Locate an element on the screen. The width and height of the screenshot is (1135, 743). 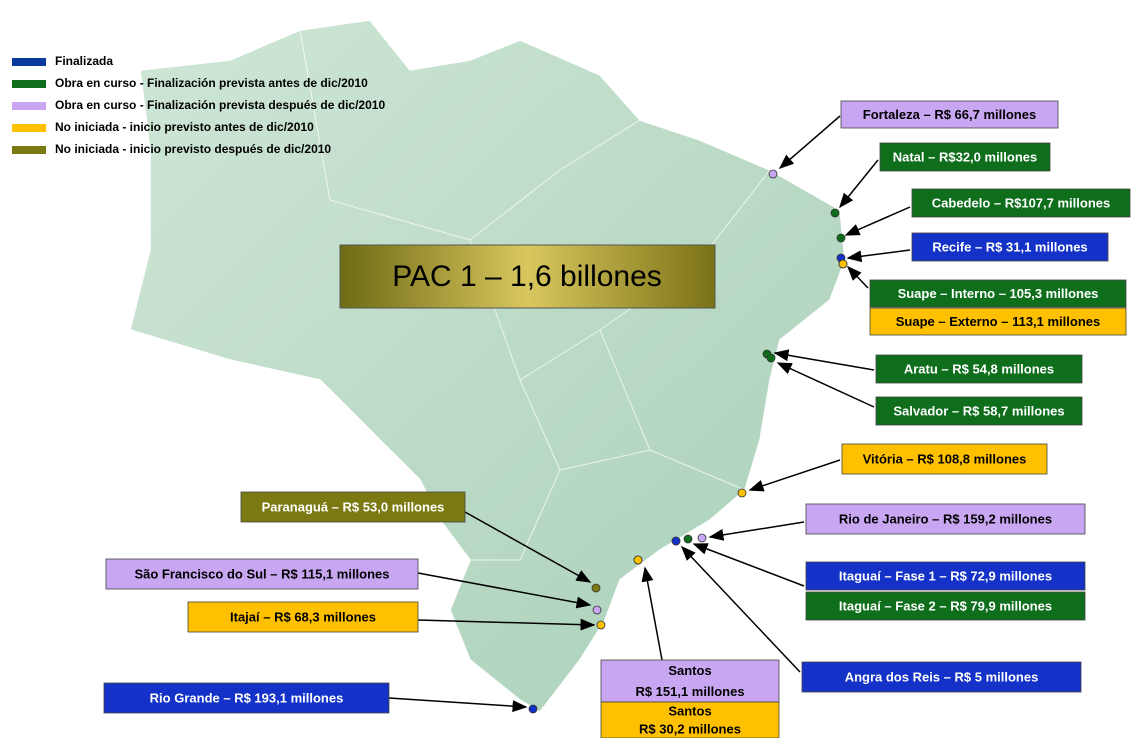
port-label: Itajaí – R$ 68,3 millones is located at coordinates (303, 616).